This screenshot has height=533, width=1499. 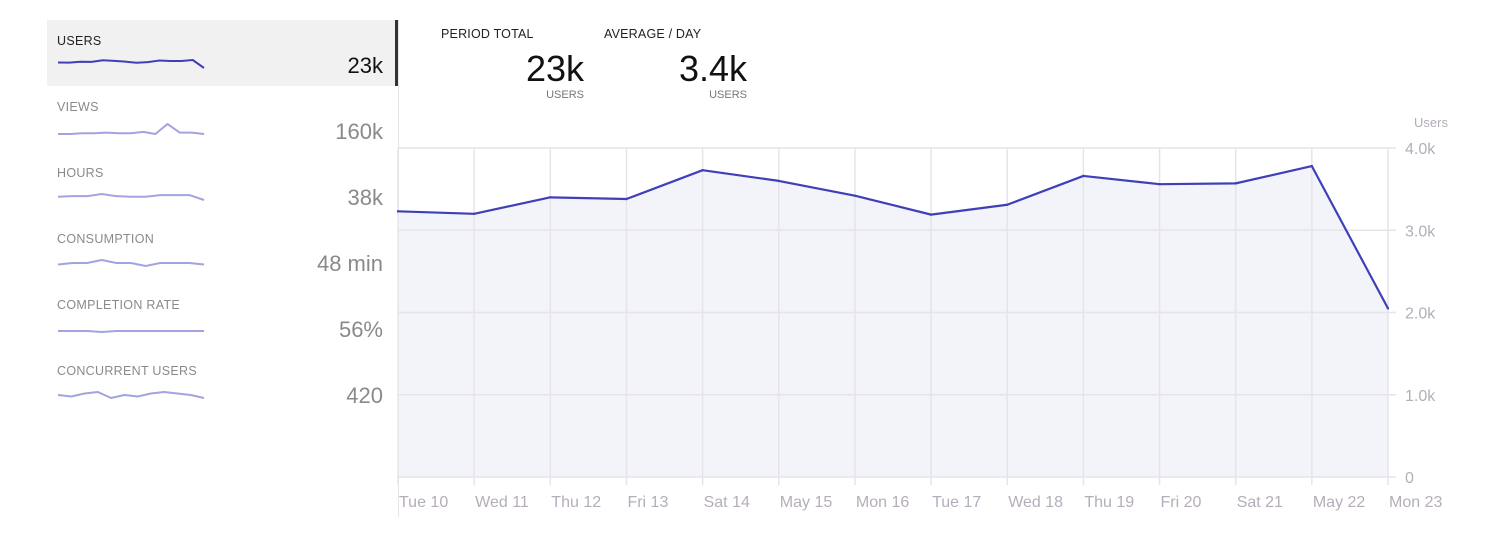 I want to click on x-tick-label: May 22, so click(x=1339, y=502).